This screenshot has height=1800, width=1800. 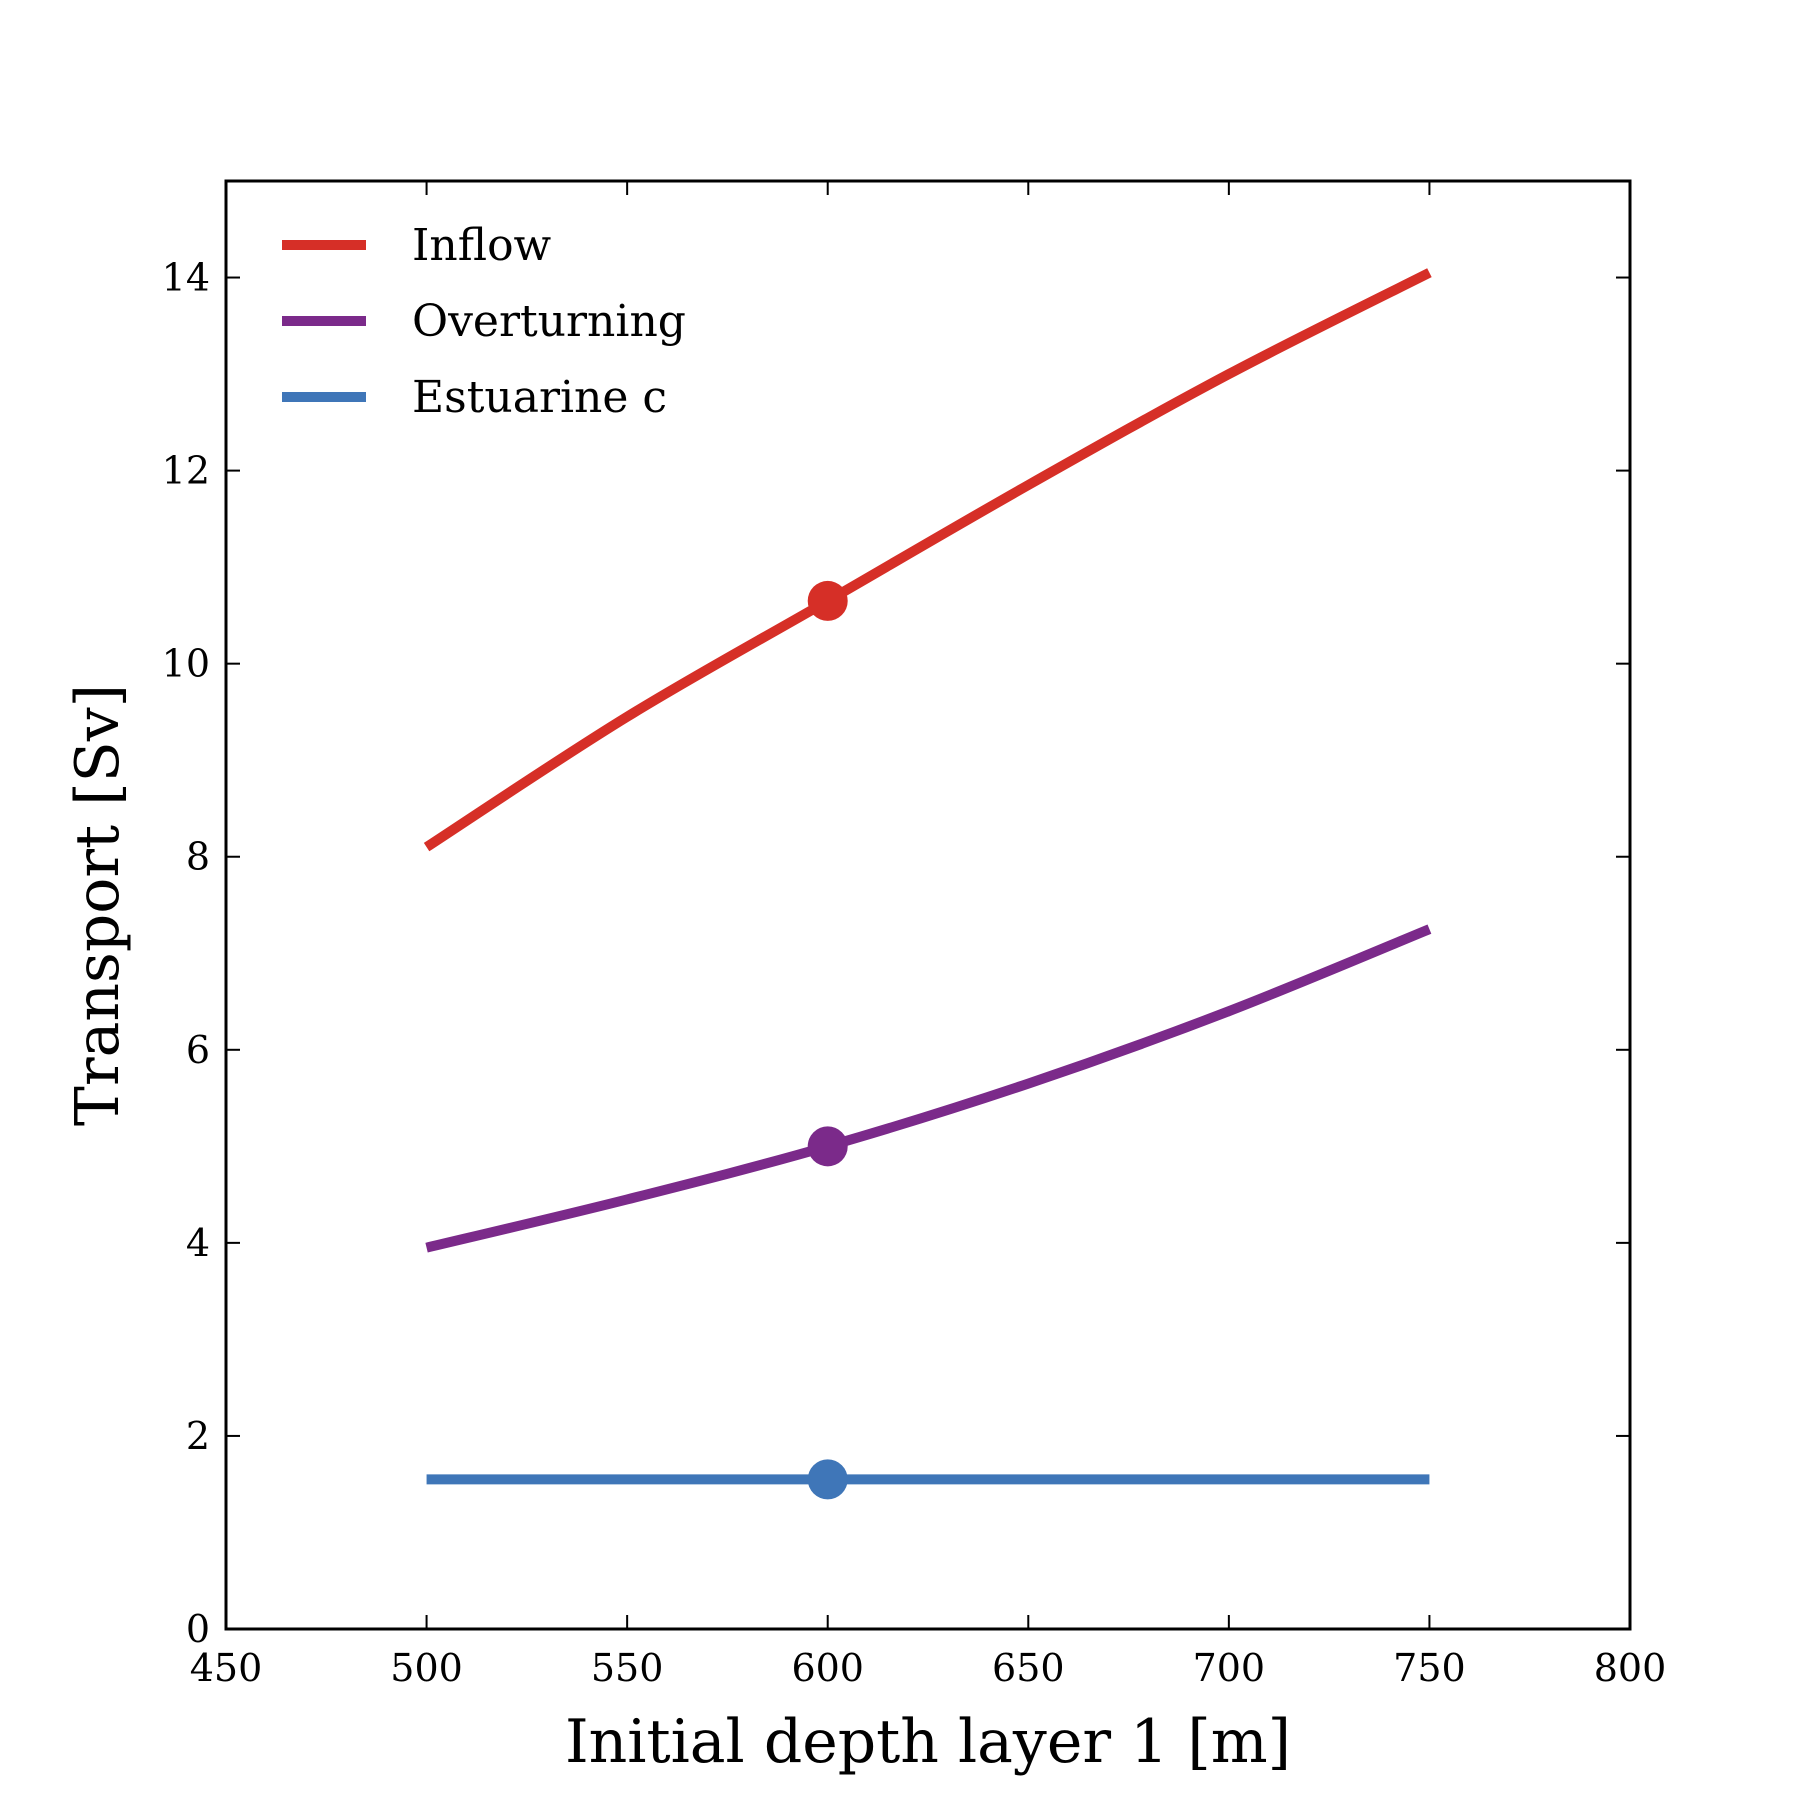 I want to click on legend-label: Overturning, so click(x=549, y=321).